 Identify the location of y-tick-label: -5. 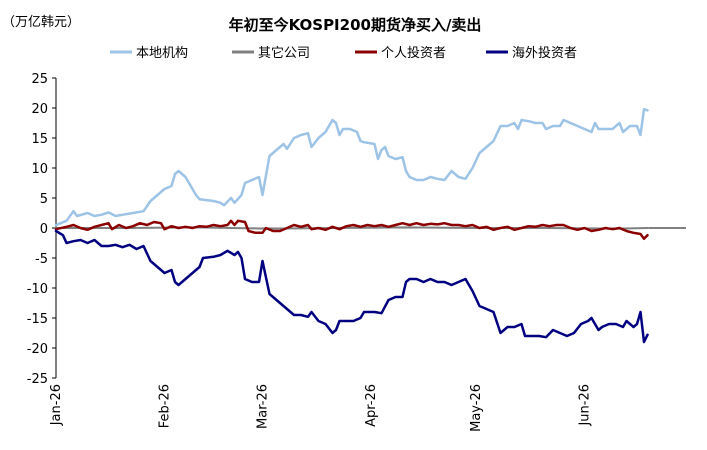
(41, 259).